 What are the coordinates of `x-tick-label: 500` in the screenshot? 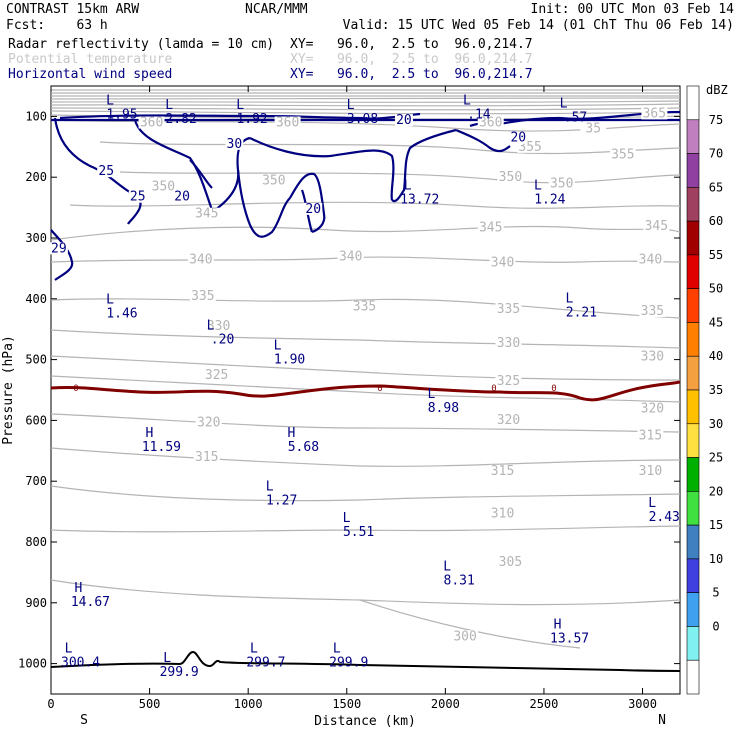 It's located at (150, 704).